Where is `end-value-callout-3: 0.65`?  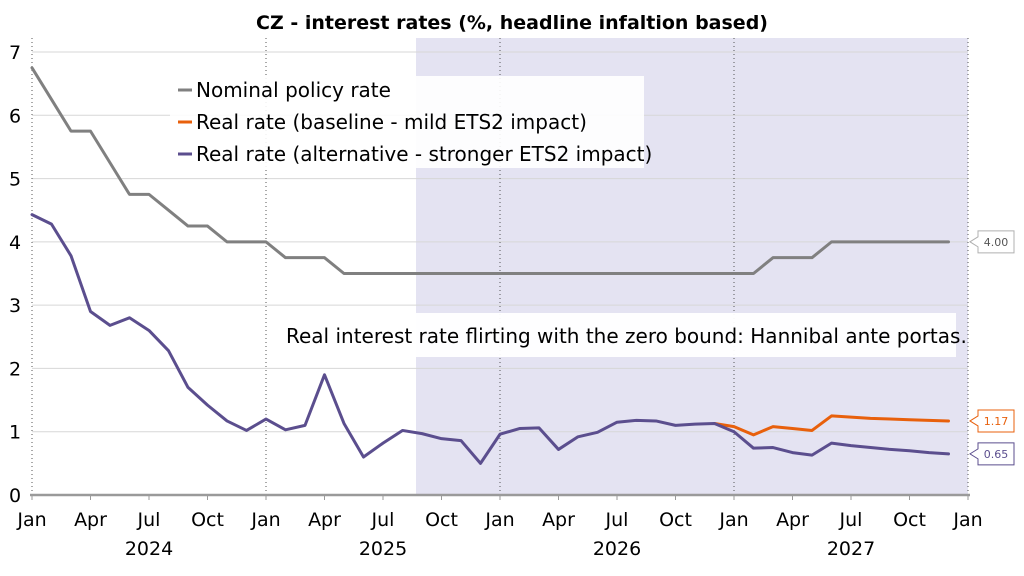
end-value-callout-3: 0.65 is located at coordinates (992, 454).